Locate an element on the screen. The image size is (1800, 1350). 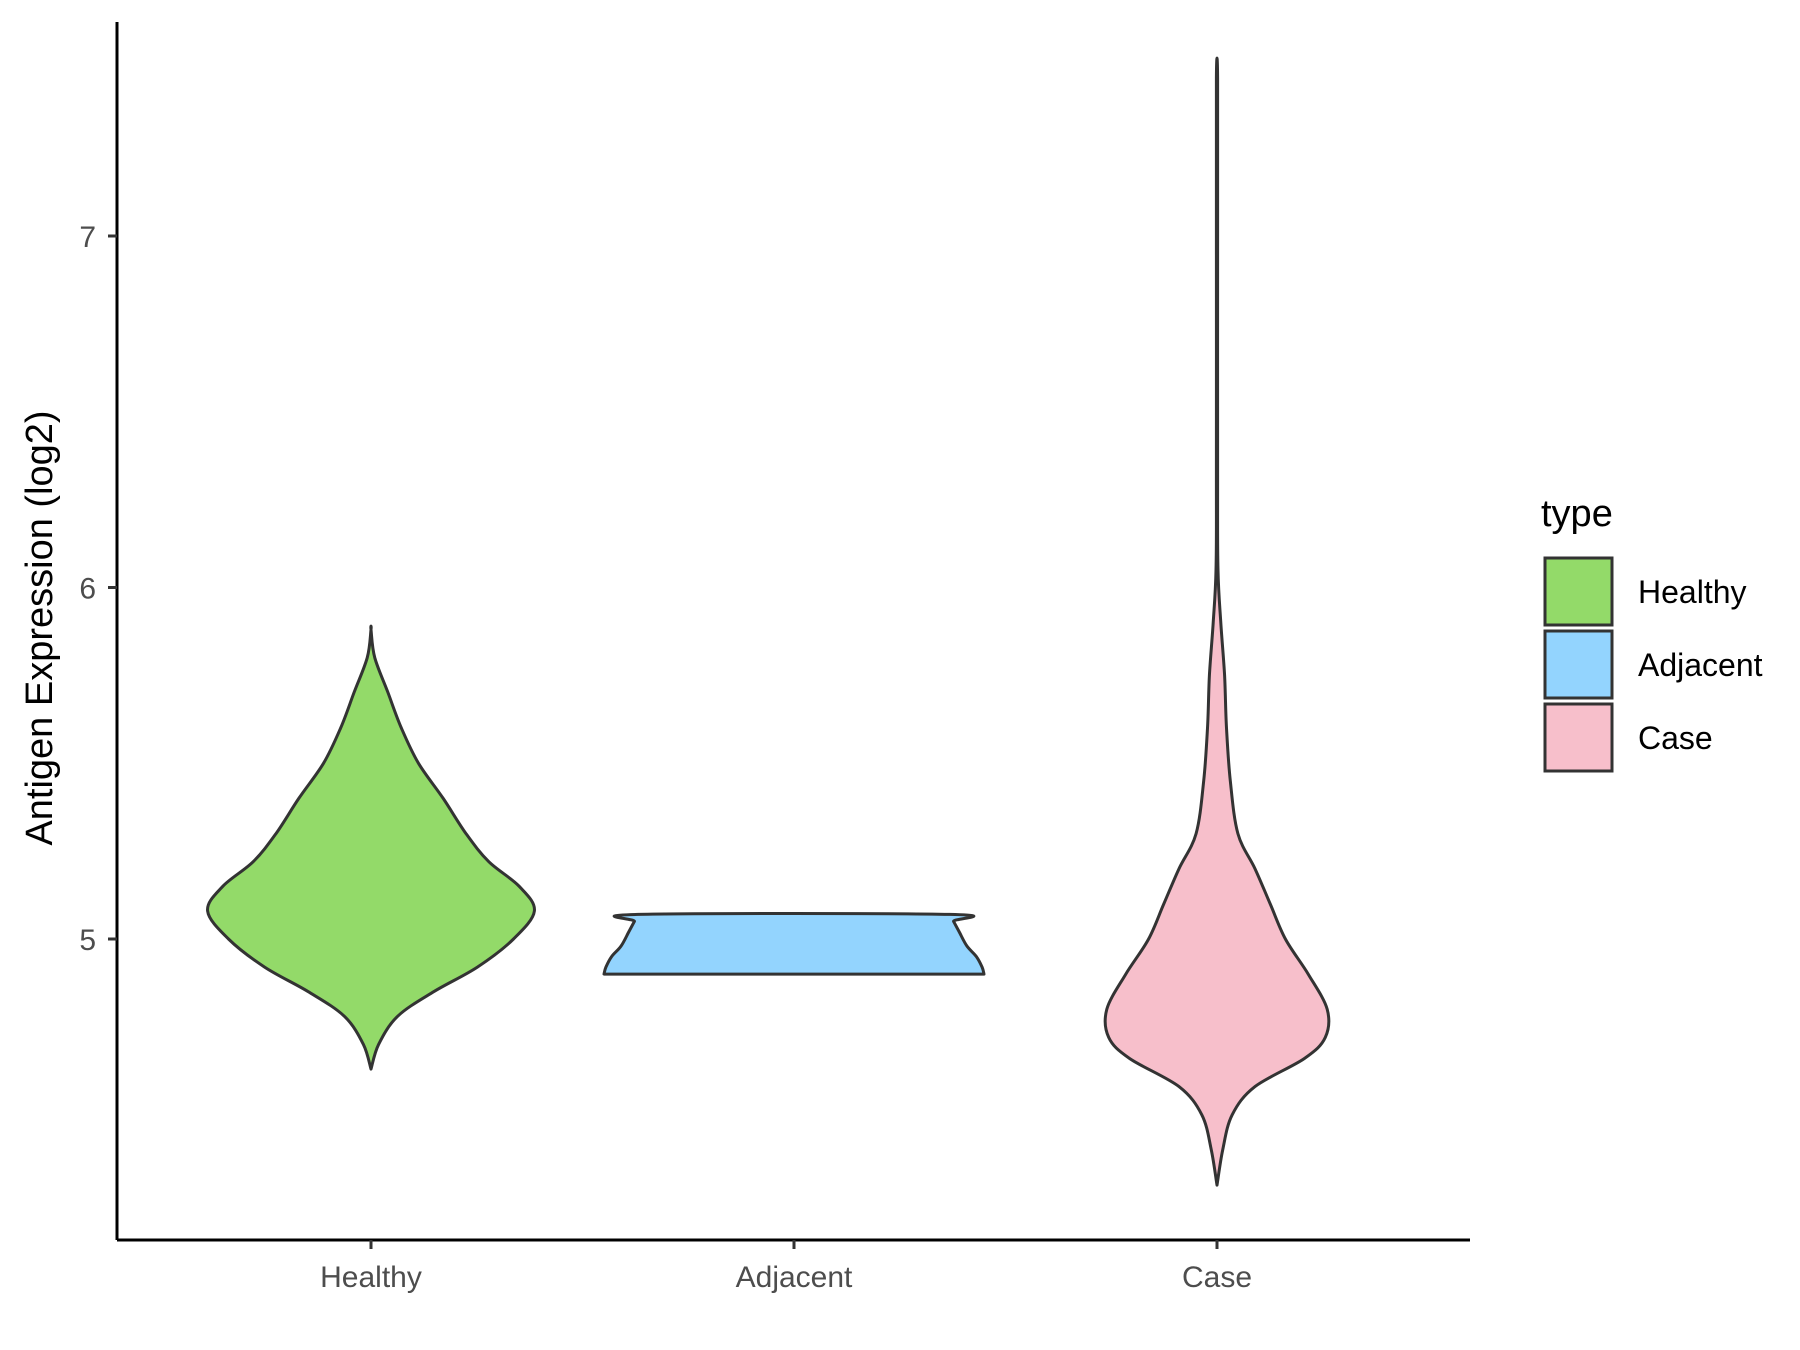
legend-label-adjacent: Adjacent is located at coordinates (1700, 665).